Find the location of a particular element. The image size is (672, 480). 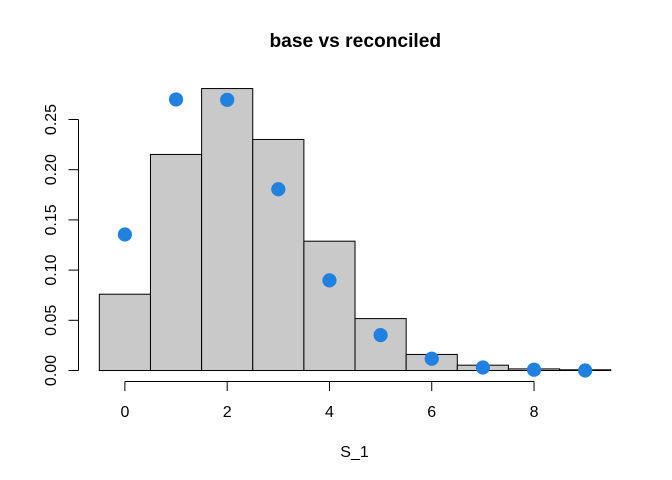

svg-text: base vs reconciled is located at coordinates (355, 41).